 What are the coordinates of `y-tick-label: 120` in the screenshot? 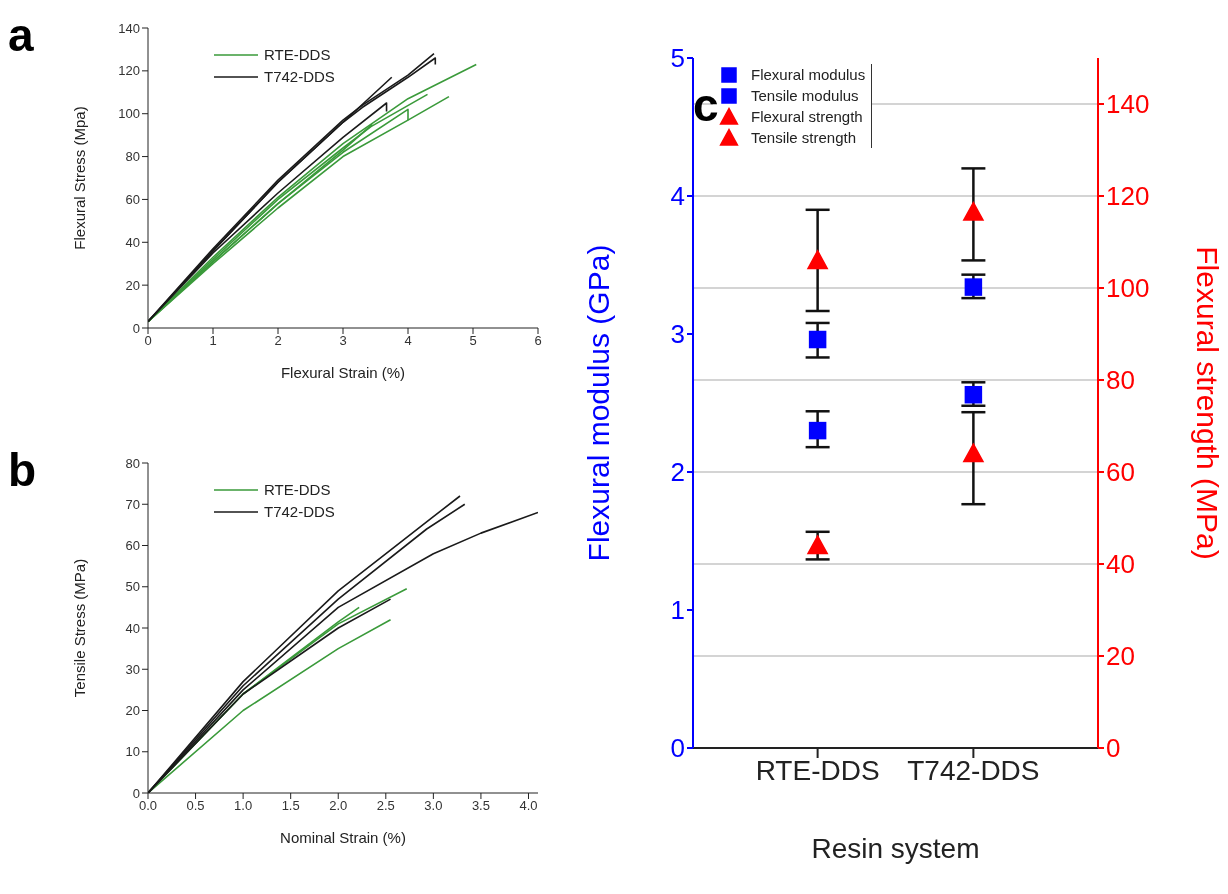 It's located at (129, 71).